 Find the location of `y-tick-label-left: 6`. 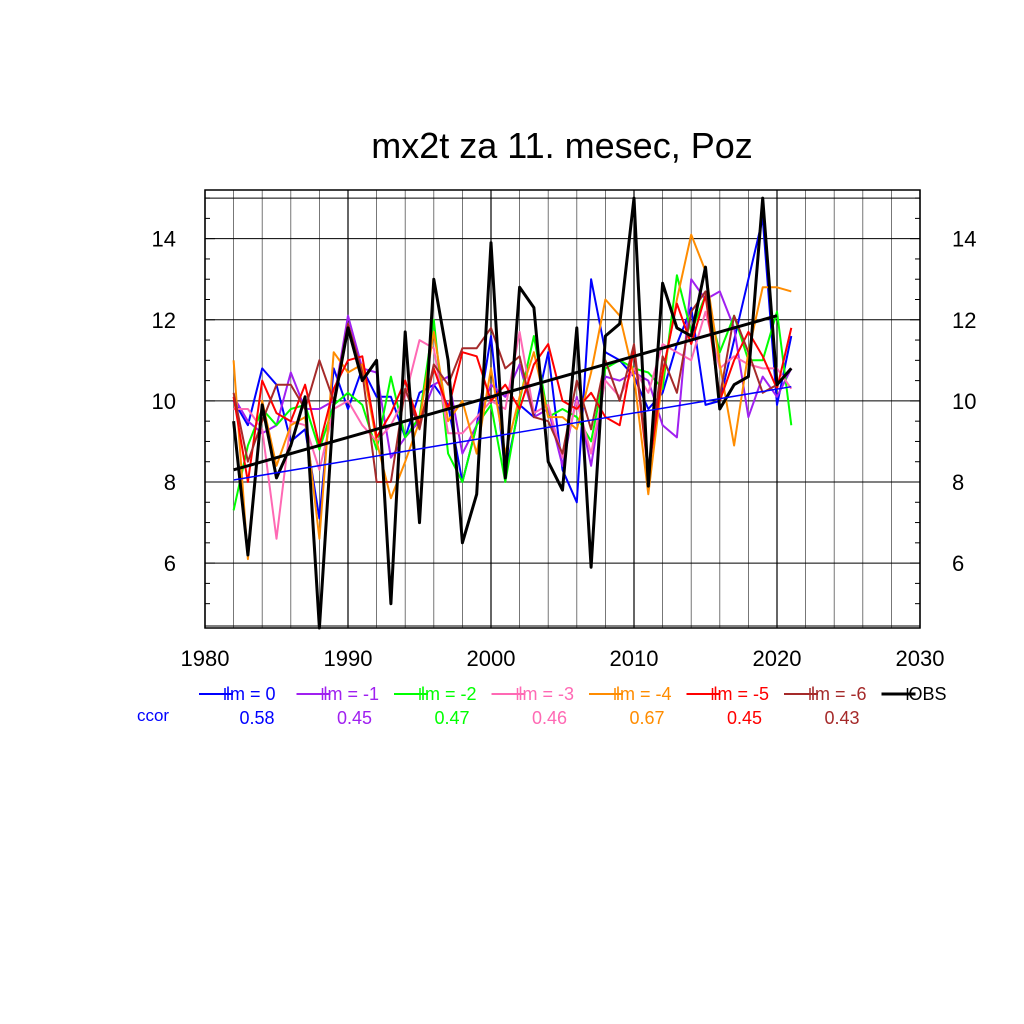

y-tick-label-left: 6 is located at coordinates (170, 563).